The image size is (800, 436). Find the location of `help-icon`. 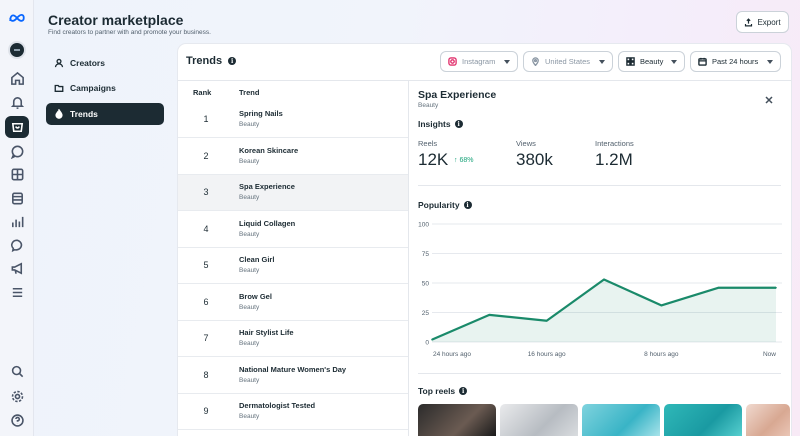

help-icon is located at coordinates (17, 420).